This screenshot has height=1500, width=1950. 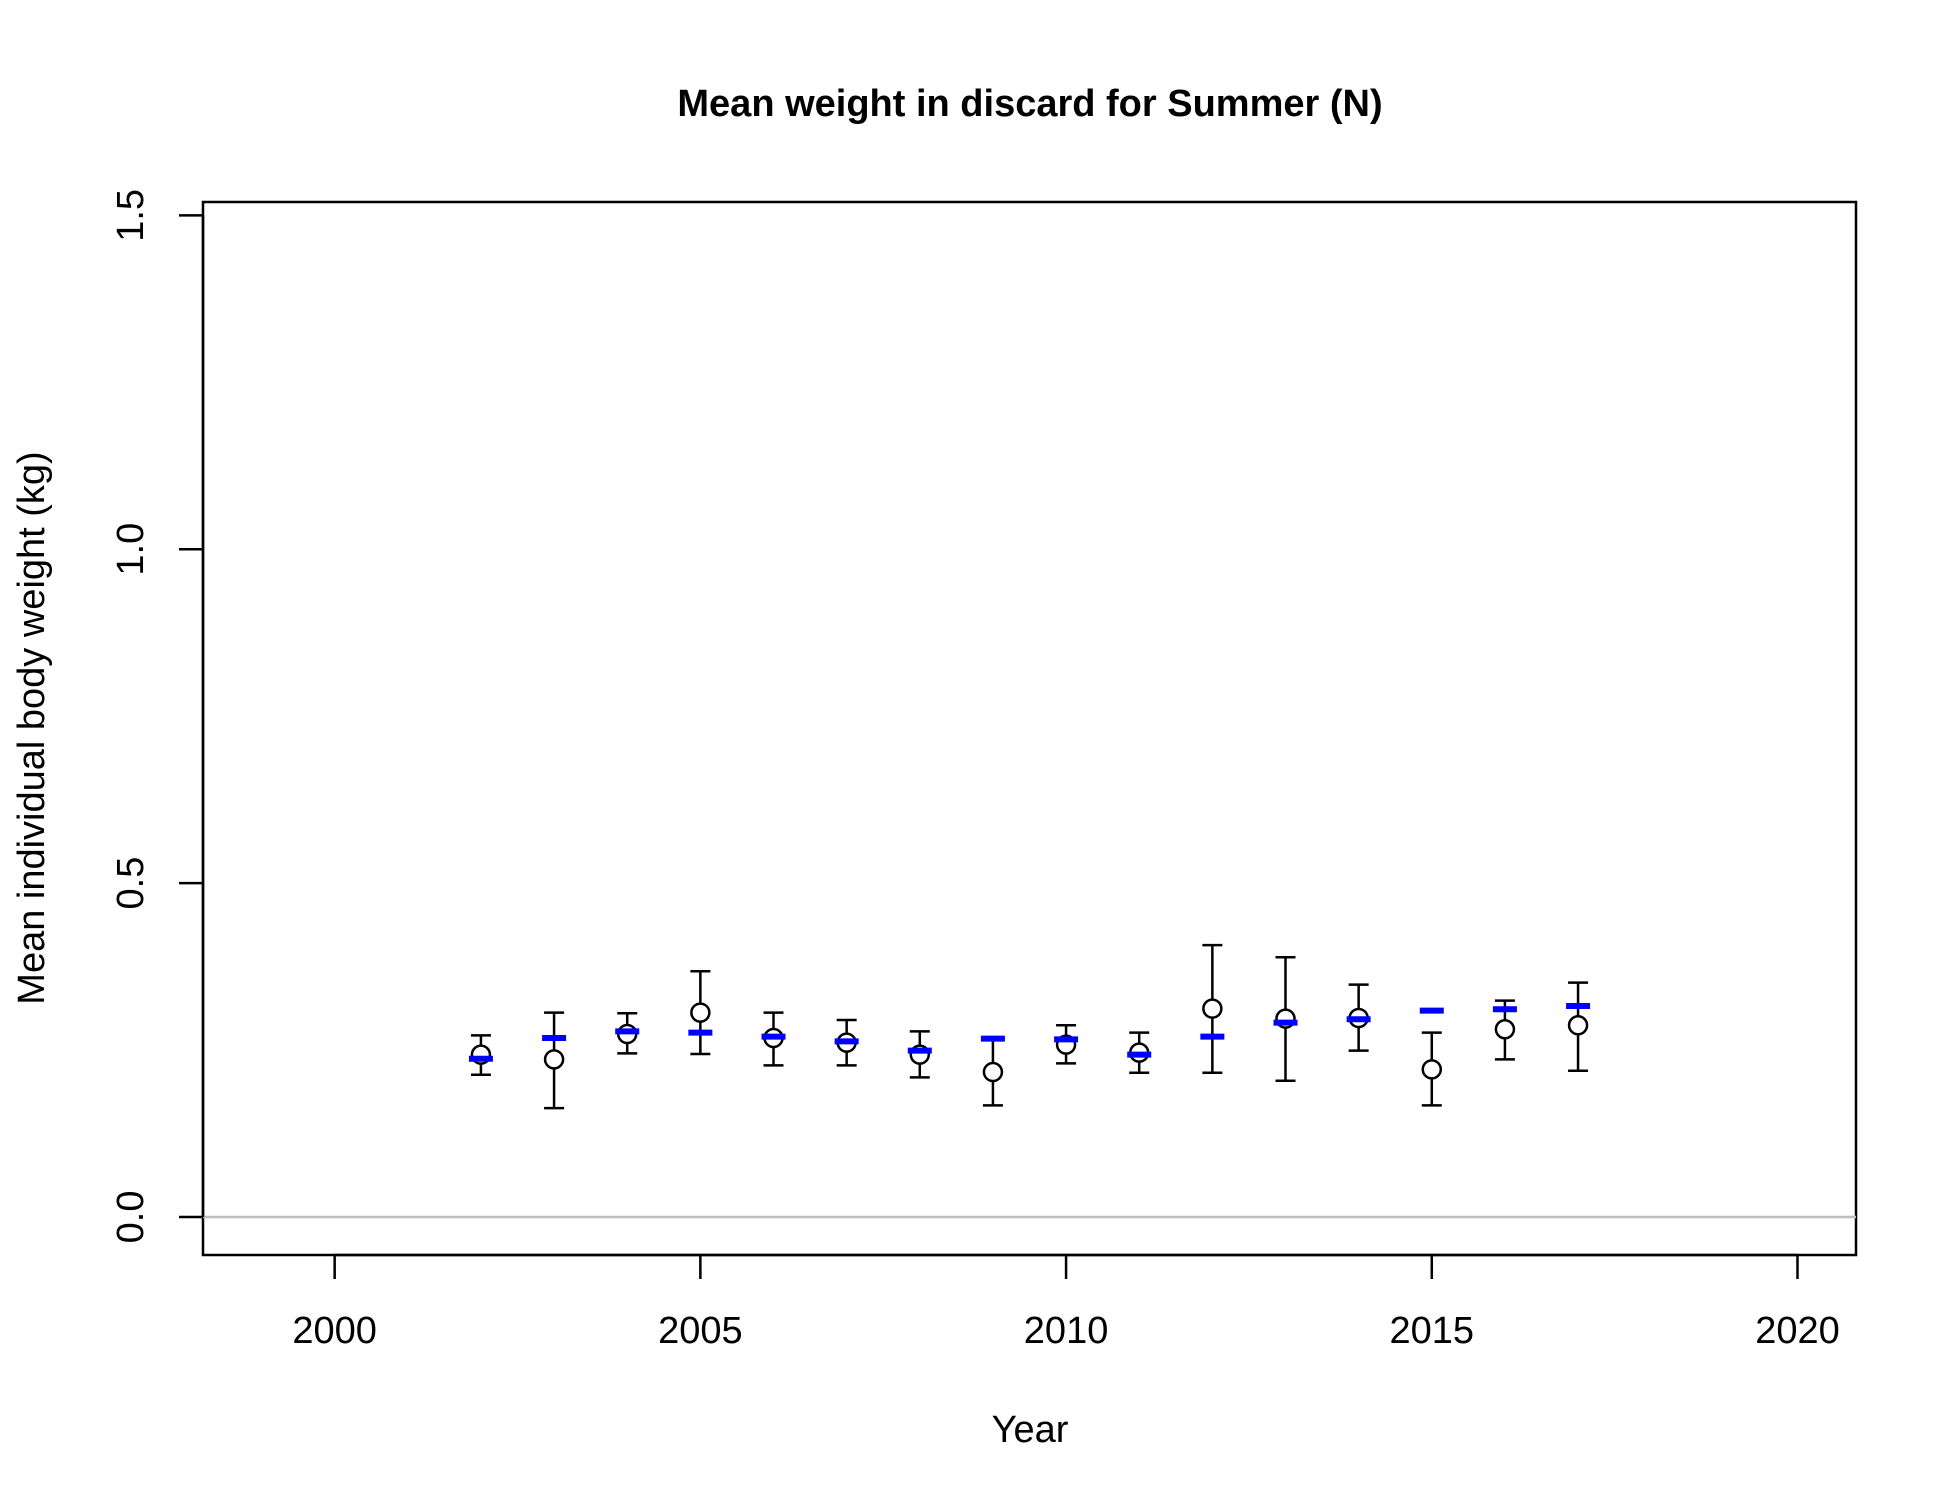 I want to click on x-tick-label: 2005, so click(x=700, y=1331).